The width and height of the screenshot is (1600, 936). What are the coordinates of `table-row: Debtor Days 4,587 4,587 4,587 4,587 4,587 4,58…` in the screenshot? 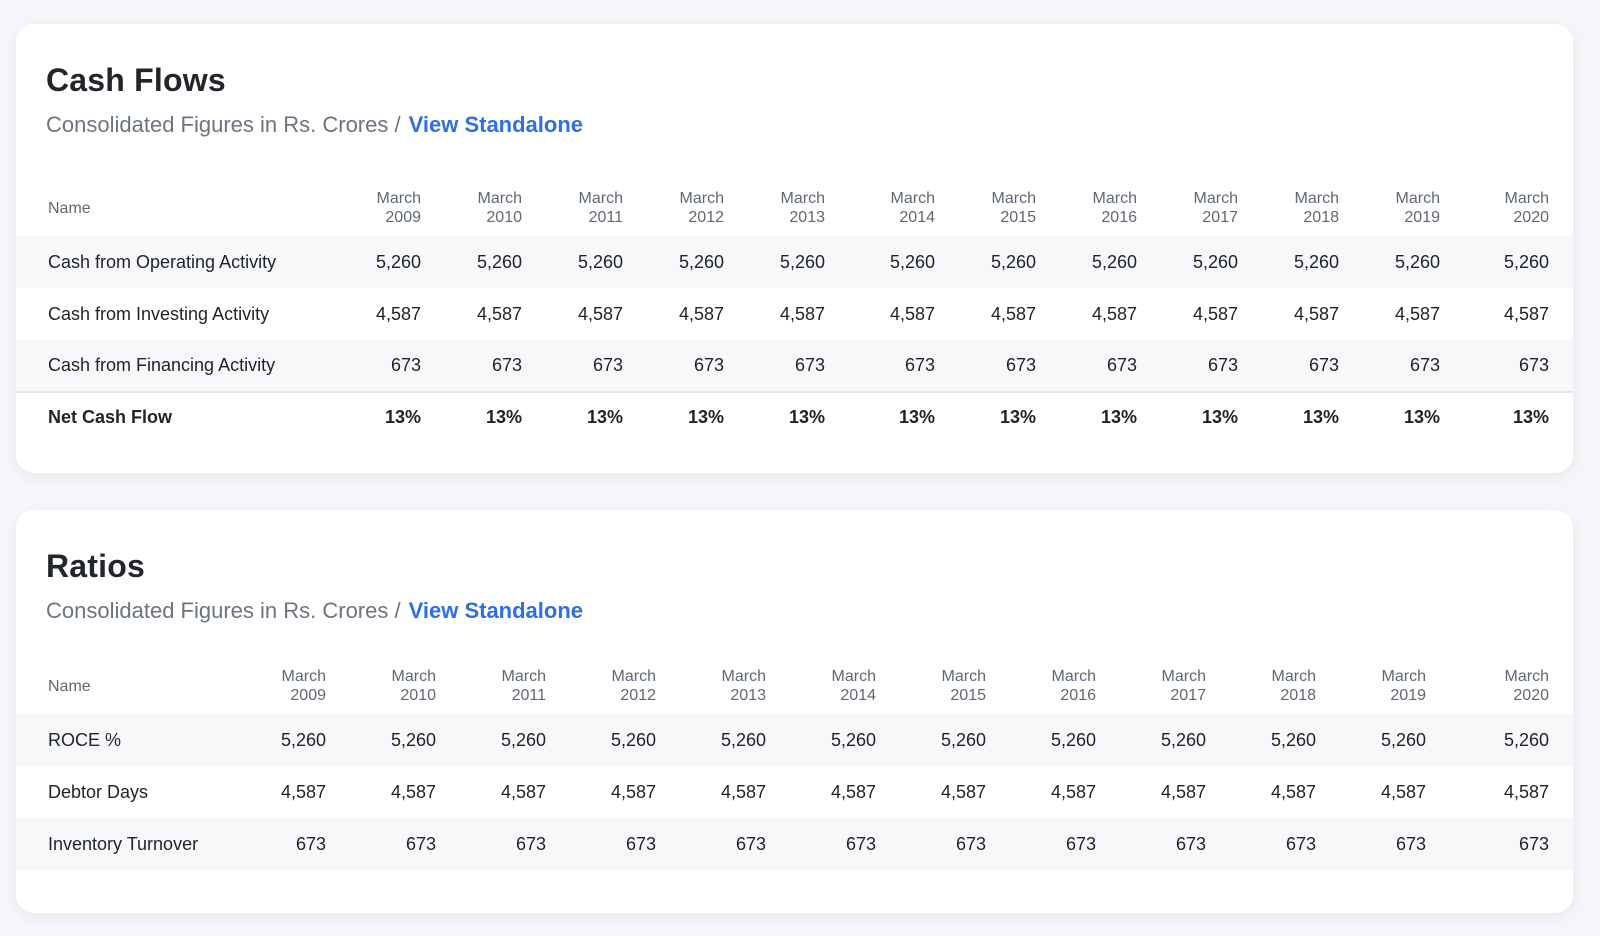 It's located at (794, 792).